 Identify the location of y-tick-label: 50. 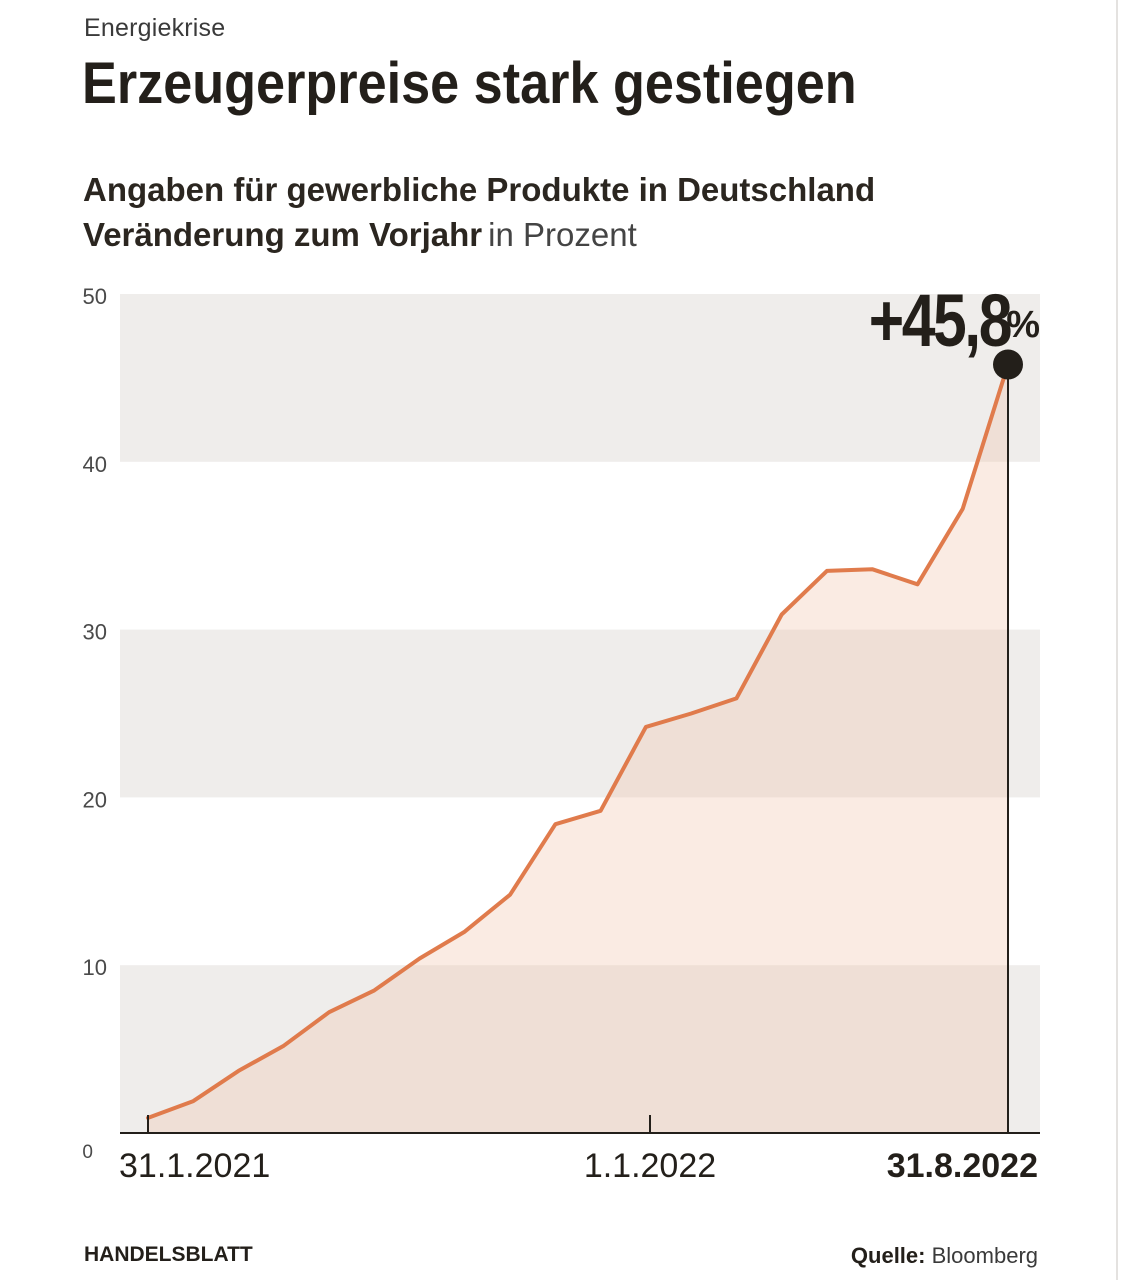
(95, 296).